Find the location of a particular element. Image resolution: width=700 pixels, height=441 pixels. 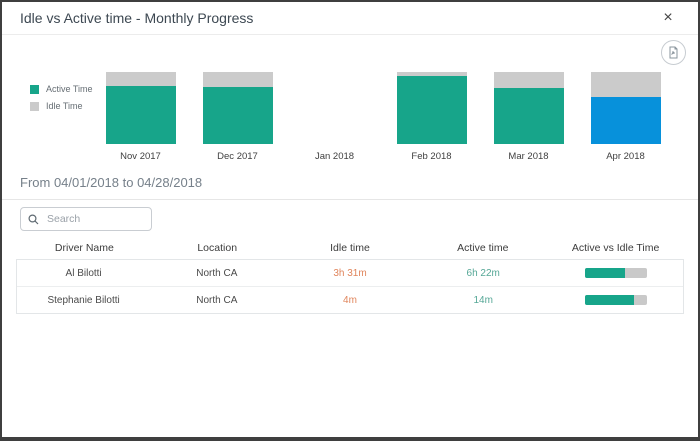

legend-item-idle: Idle Time is located at coordinates (61, 106).